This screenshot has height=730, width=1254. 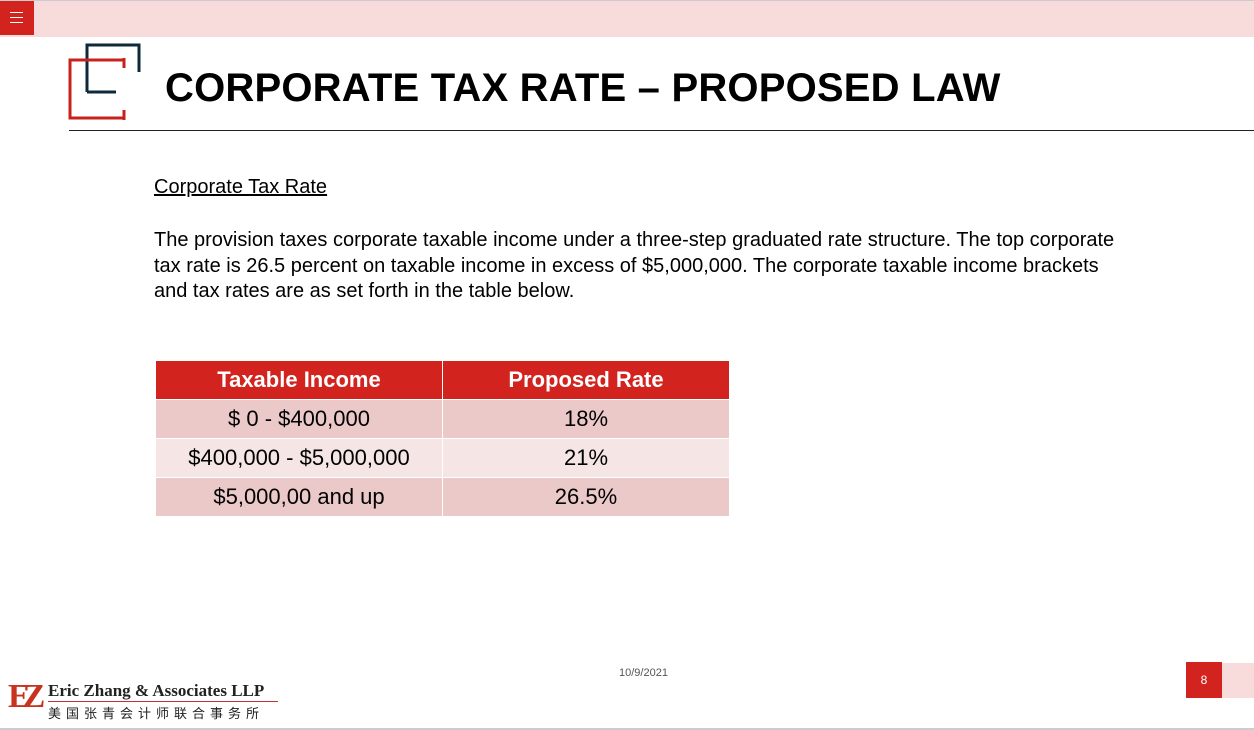 What do you see at coordinates (583, 88) in the screenshot?
I see `page-title: CORPORATE TAX RATE – PROPOSED LAW` at bounding box center [583, 88].